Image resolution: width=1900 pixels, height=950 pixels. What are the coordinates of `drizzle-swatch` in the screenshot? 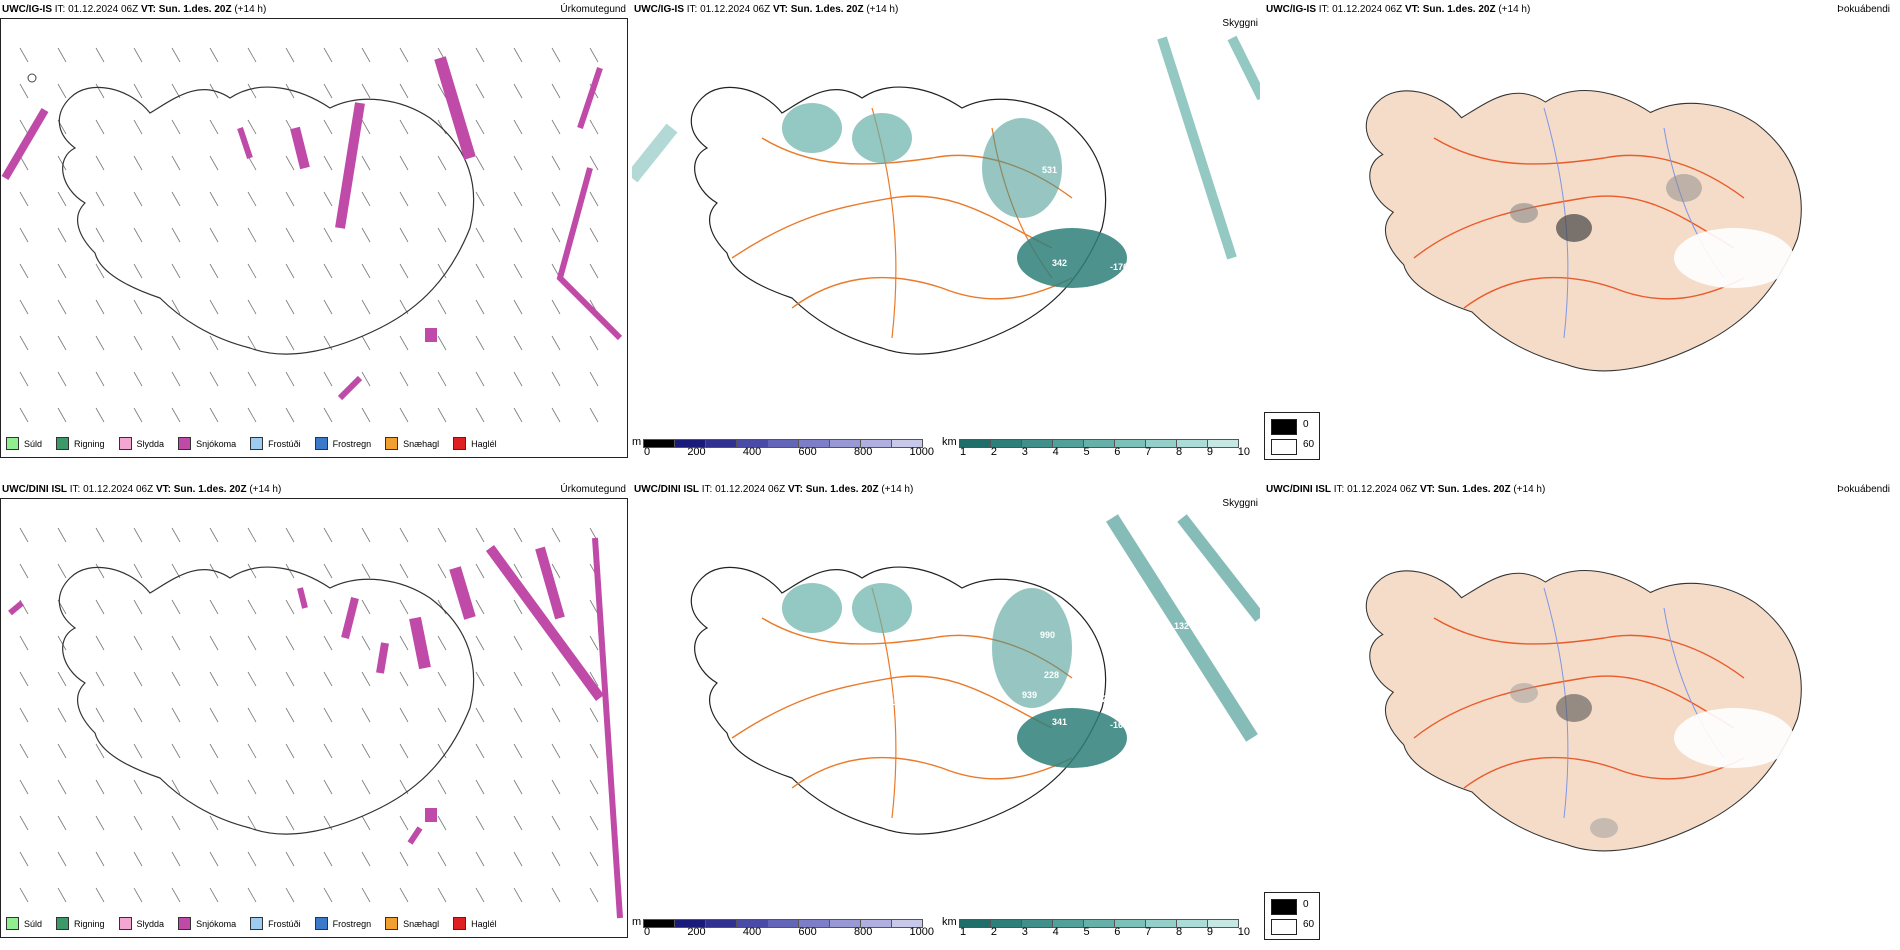 It's located at (12, 923).